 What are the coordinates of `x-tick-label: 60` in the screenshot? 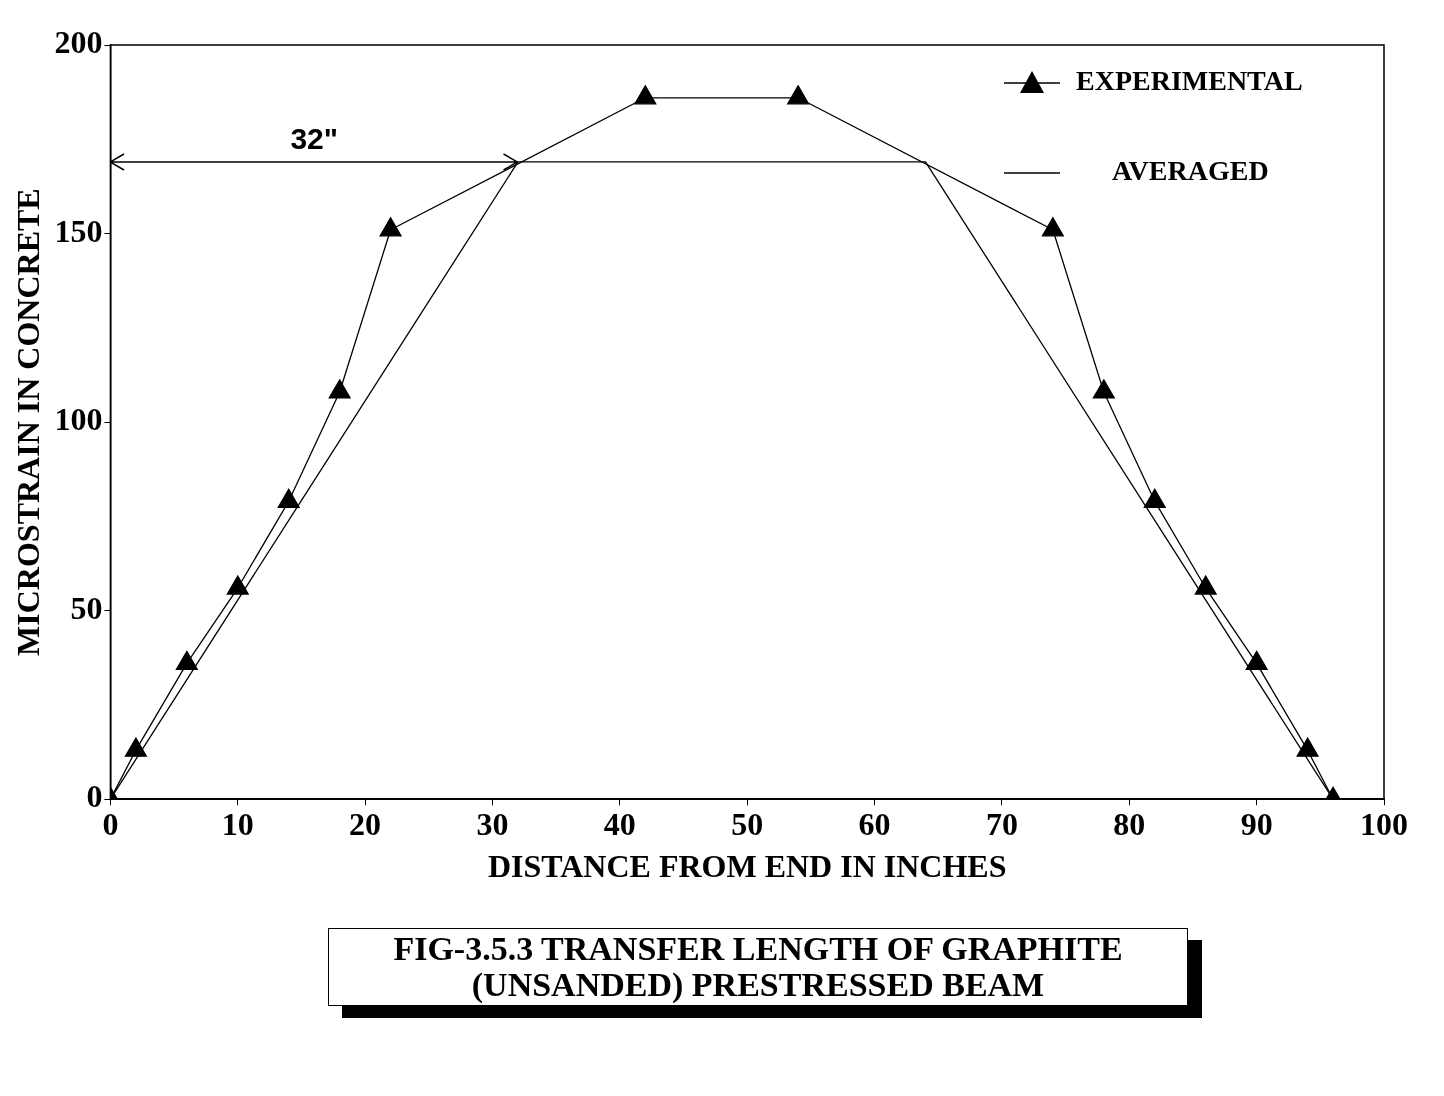 It's located at (874, 823).